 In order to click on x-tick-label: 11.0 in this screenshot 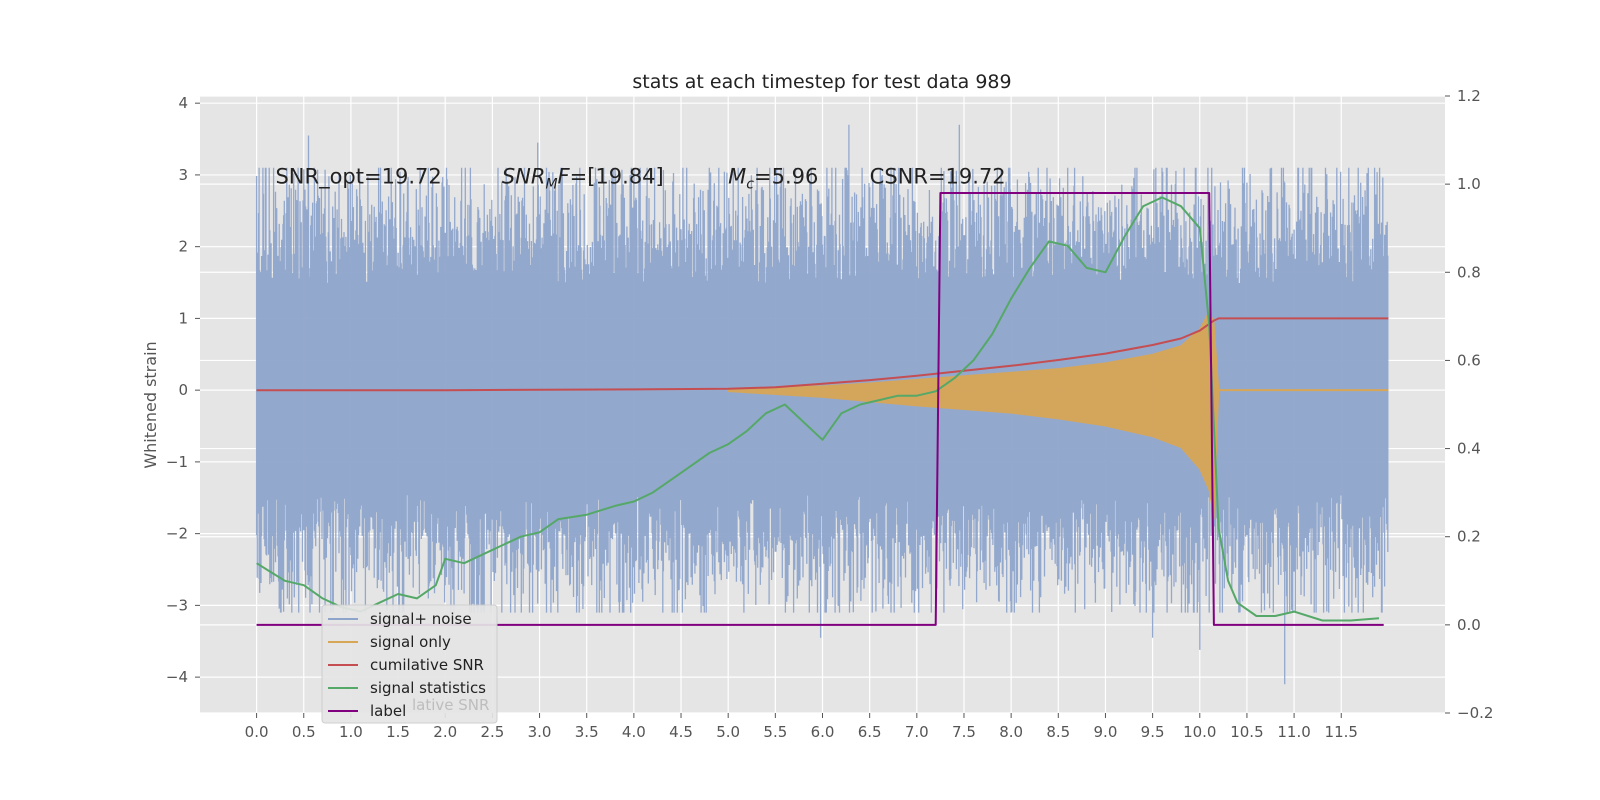, I will do `click(1293, 732)`.